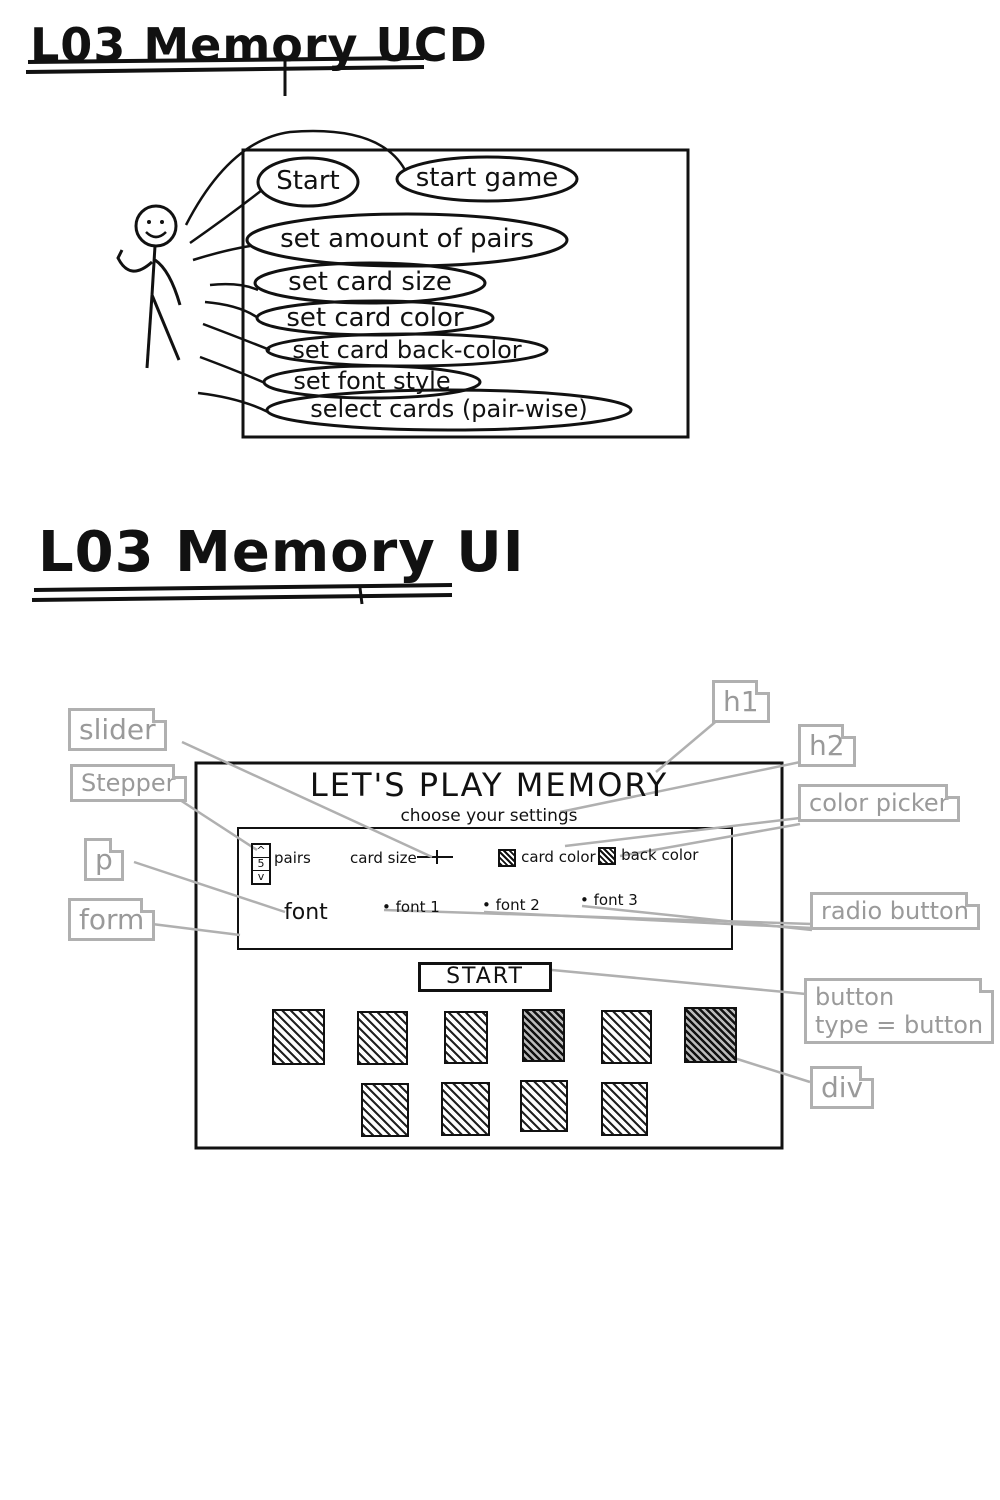 Image resolution: width=1000 pixels, height=1500 pixels. What do you see at coordinates (383, 858) in the screenshot?
I see `card-size-label: card size` at bounding box center [383, 858].